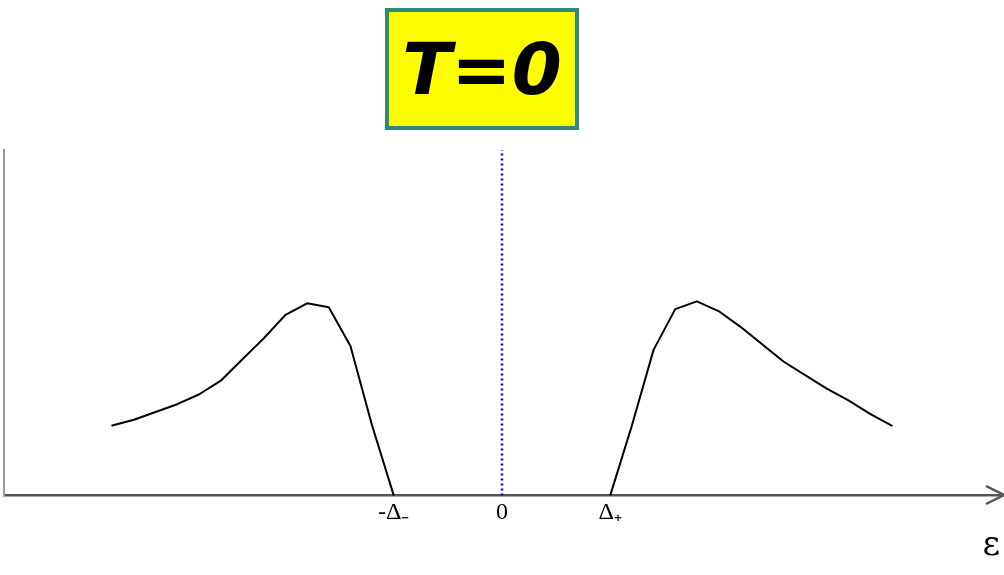  Describe the element at coordinates (394, 511) in the screenshot. I see `x-tick-label: -Δ₋` at that location.